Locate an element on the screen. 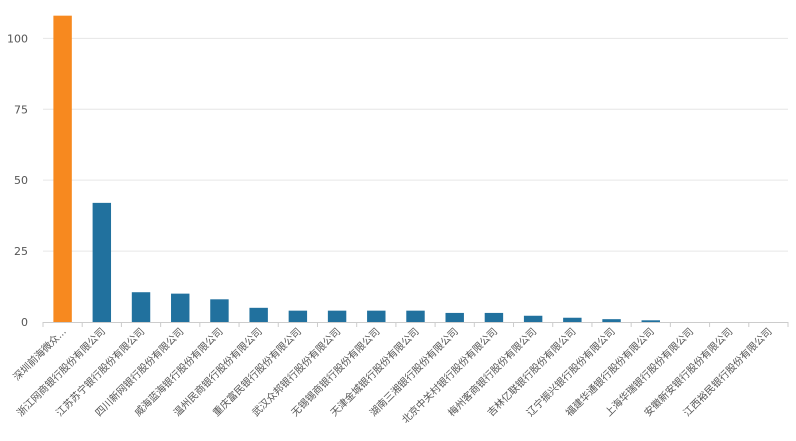  y-tick-label: 0 is located at coordinates (24, 322).